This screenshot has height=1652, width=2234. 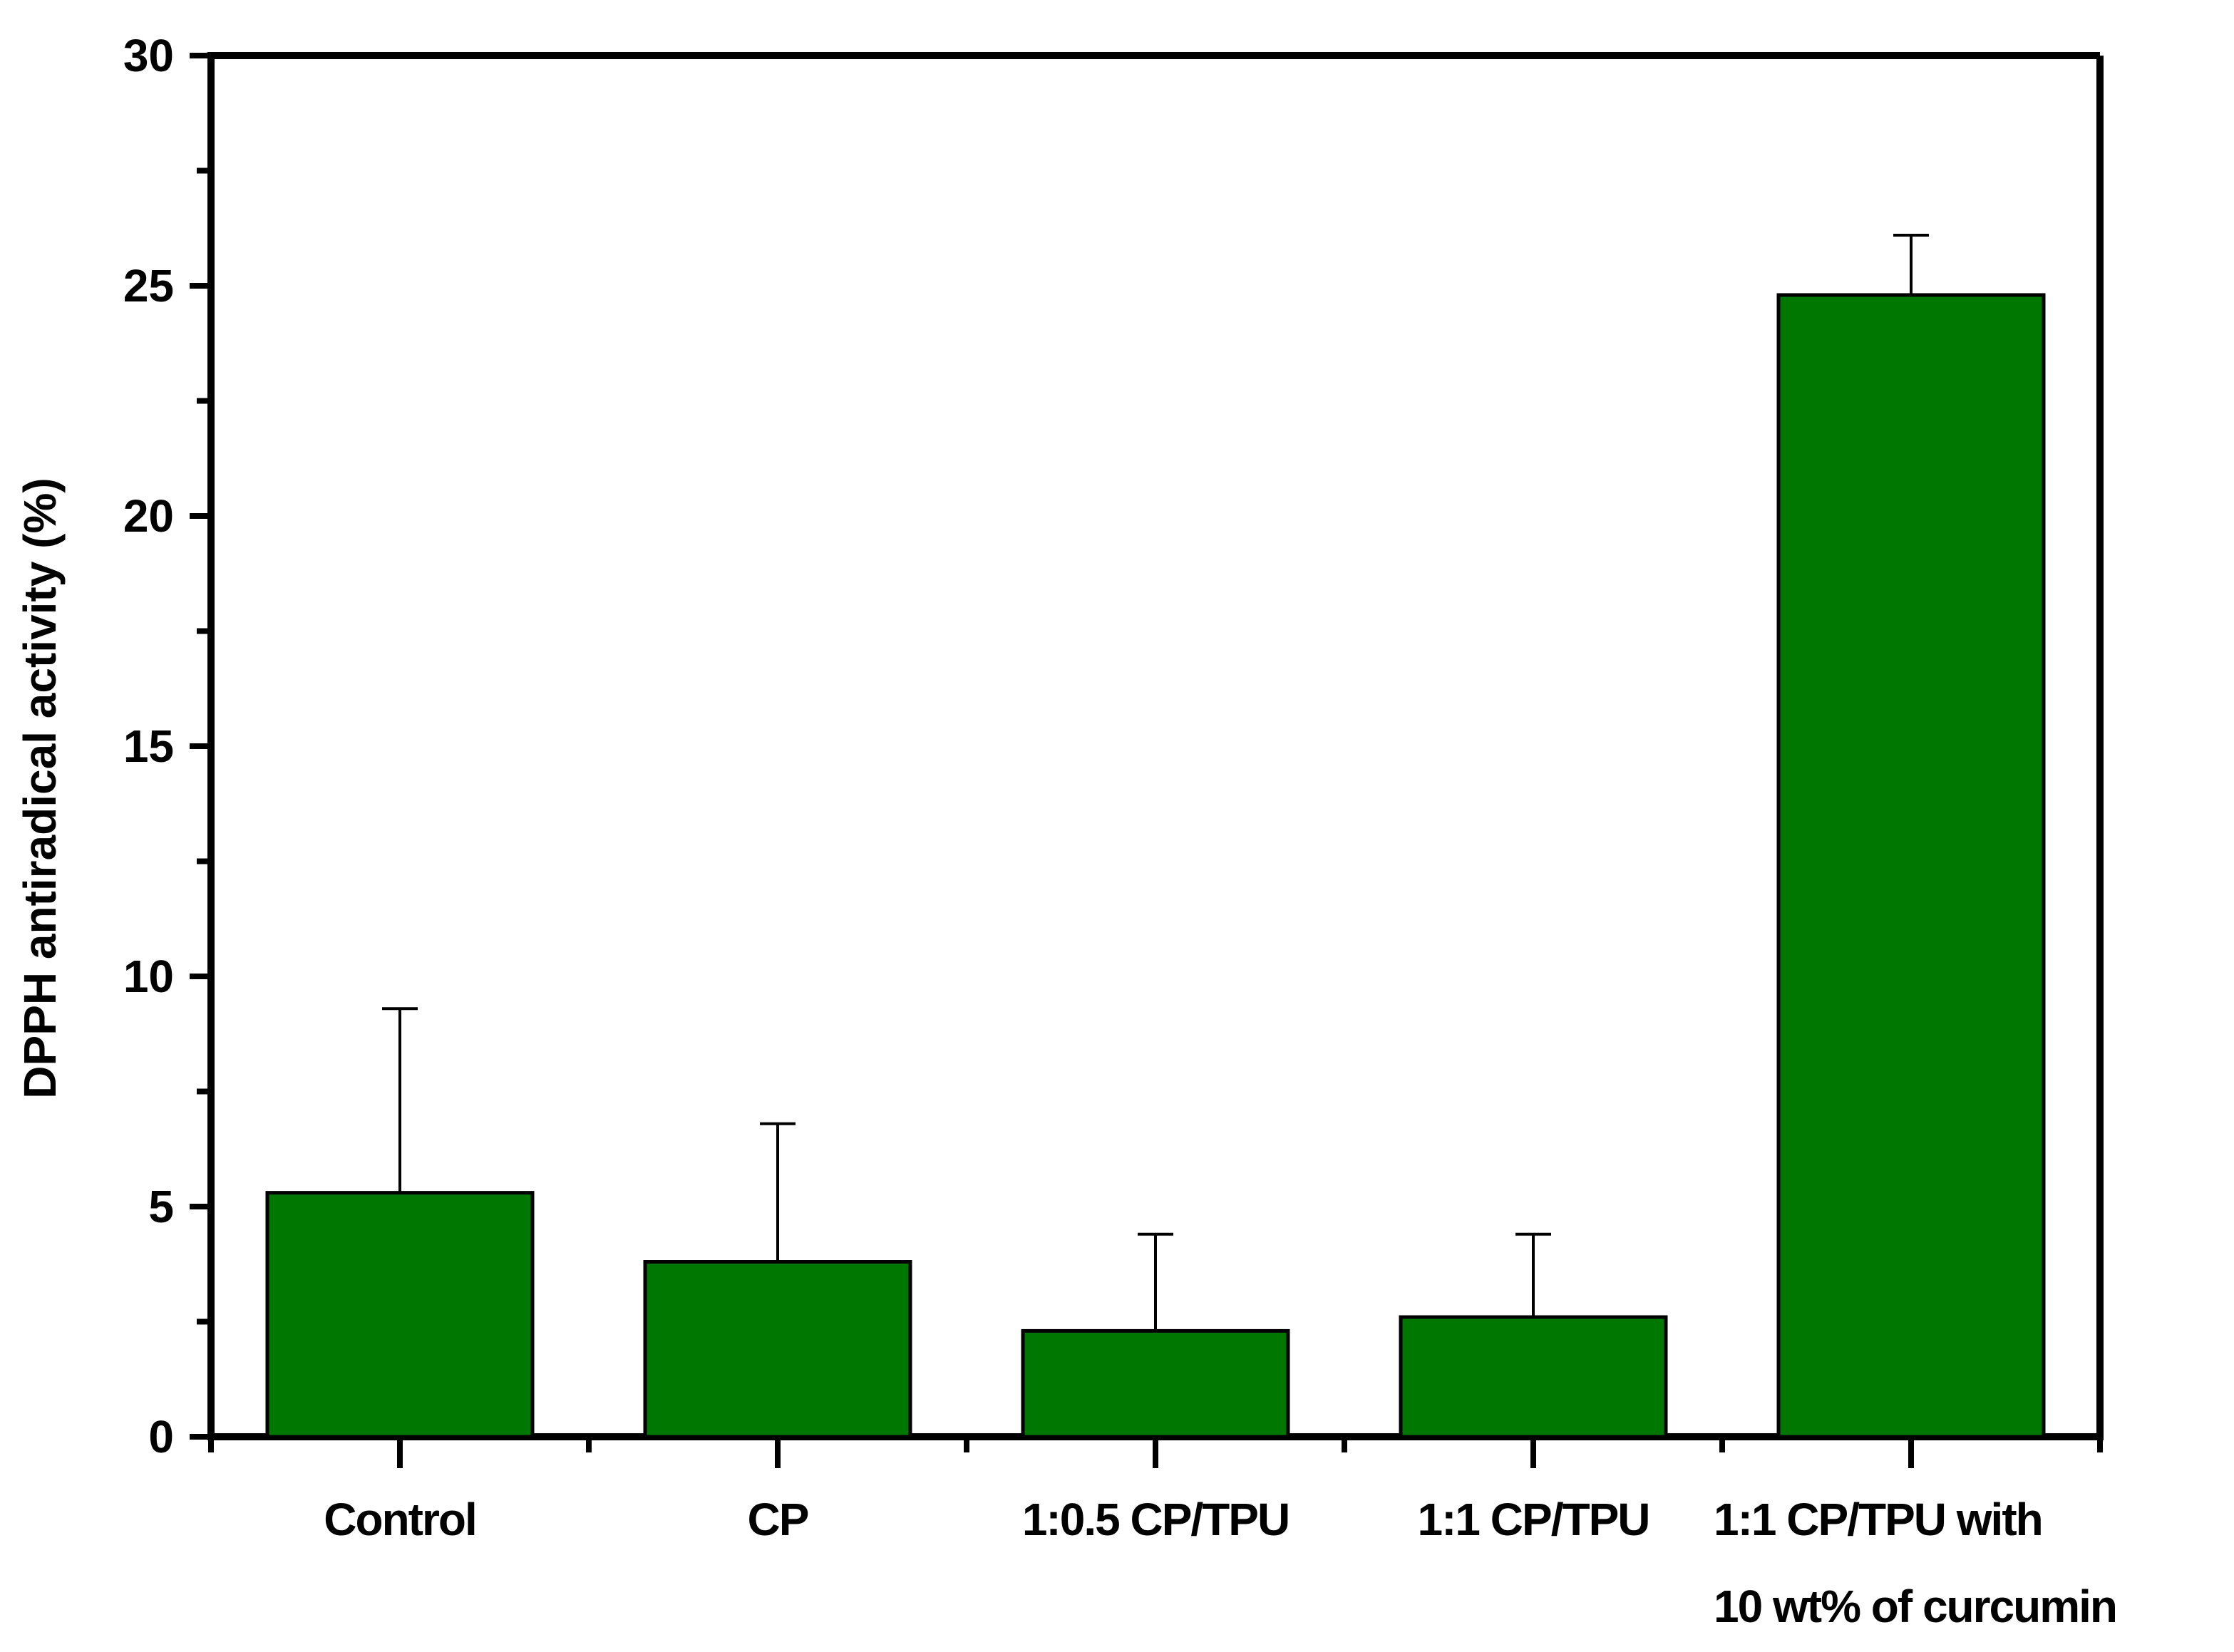 What do you see at coordinates (1155, 1519) in the screenshot?
I see `x-category-label: 1:0.5 CP/TPU` at bounding box center [1155, 1519].